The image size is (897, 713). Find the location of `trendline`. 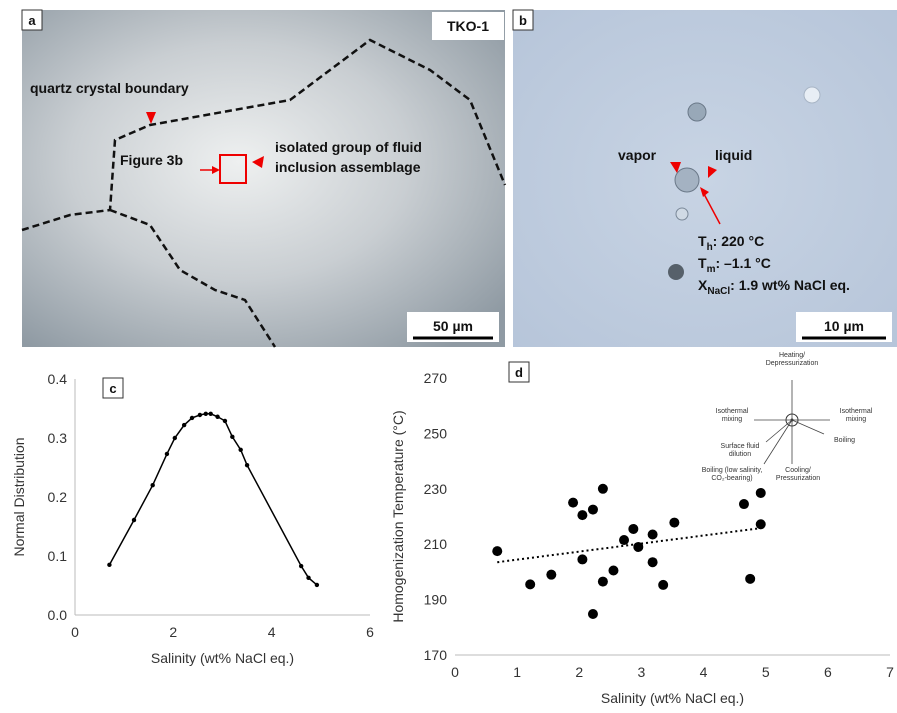

trendline is located at coordinates (629, 545).